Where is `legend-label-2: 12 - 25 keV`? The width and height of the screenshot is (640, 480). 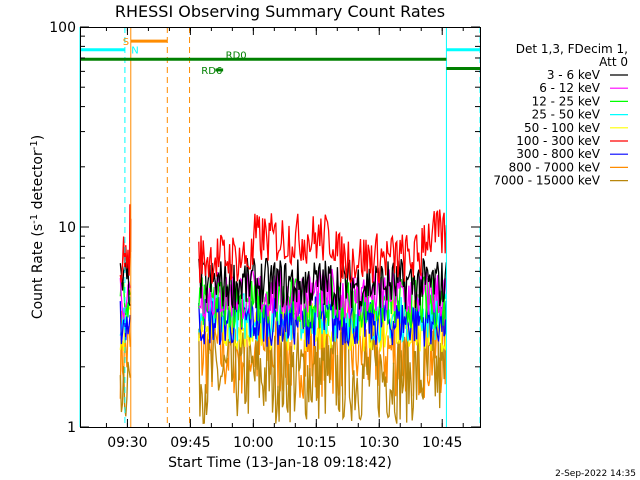
legend-label-2: 12 - 25 keV is located at coordinates (566, 101).